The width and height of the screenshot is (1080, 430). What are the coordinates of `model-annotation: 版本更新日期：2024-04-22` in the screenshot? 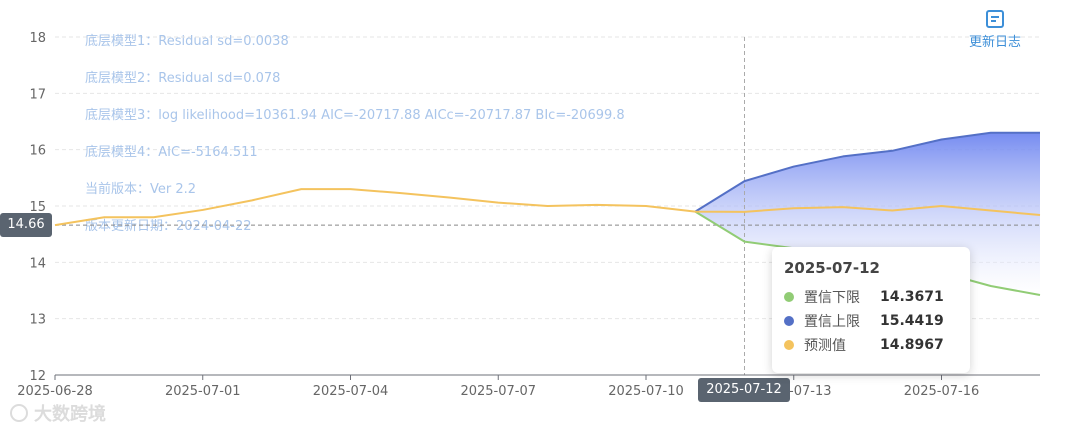 It's located at (168, 226).